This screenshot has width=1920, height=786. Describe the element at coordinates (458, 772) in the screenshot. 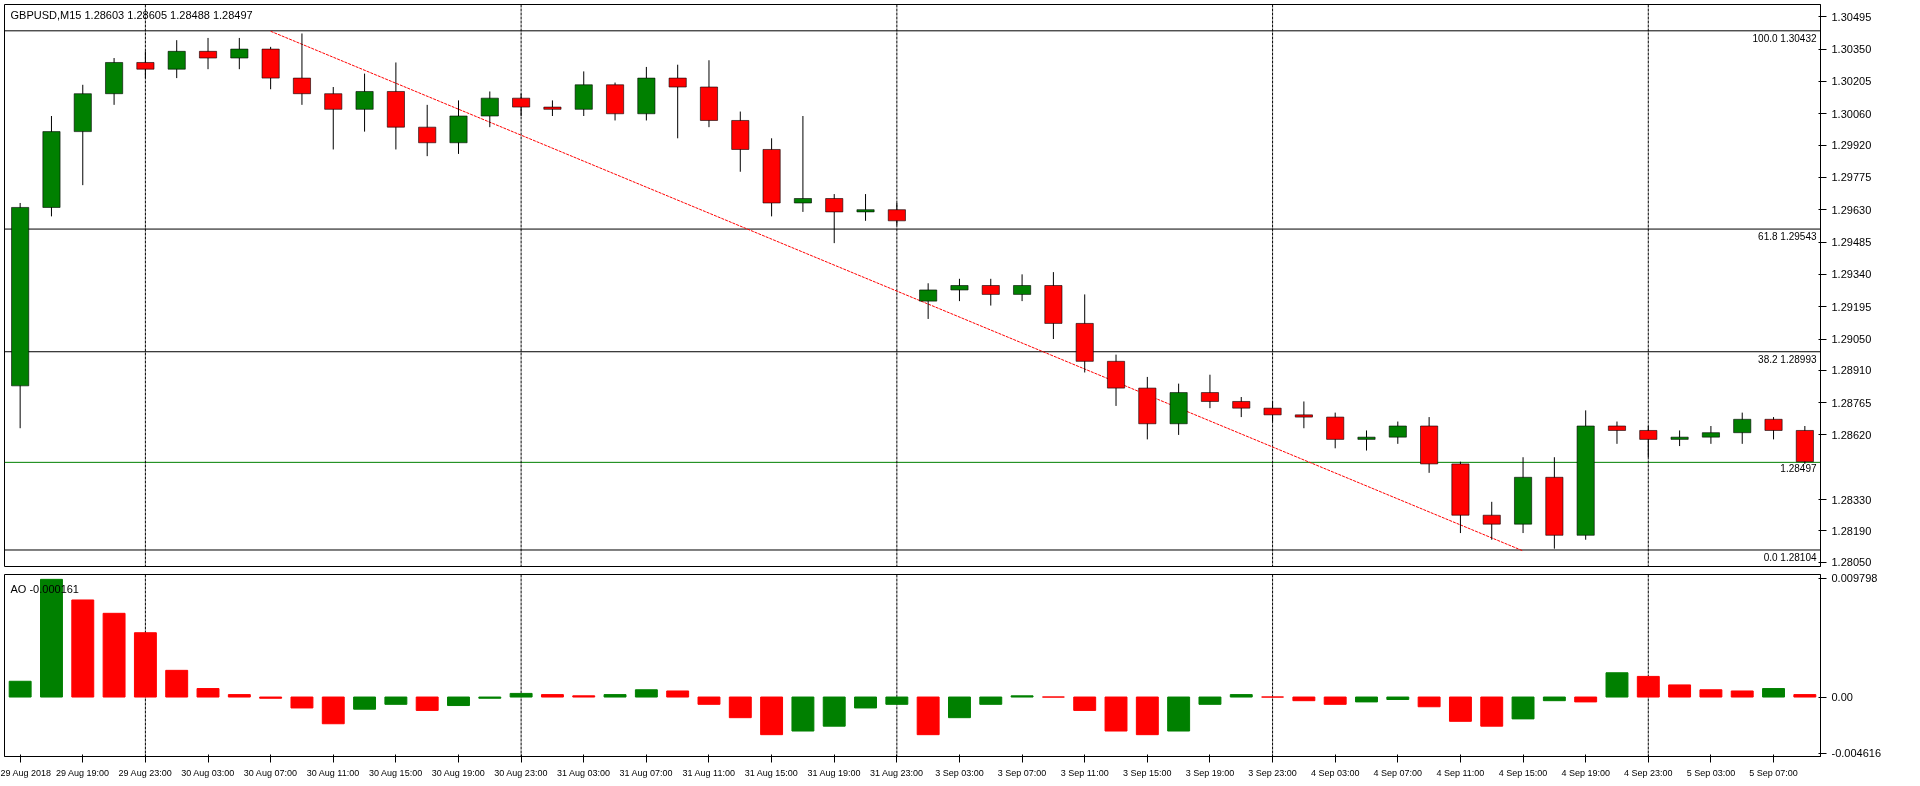

I see `x-tick-label: 30 Aug 19:00` at that location.